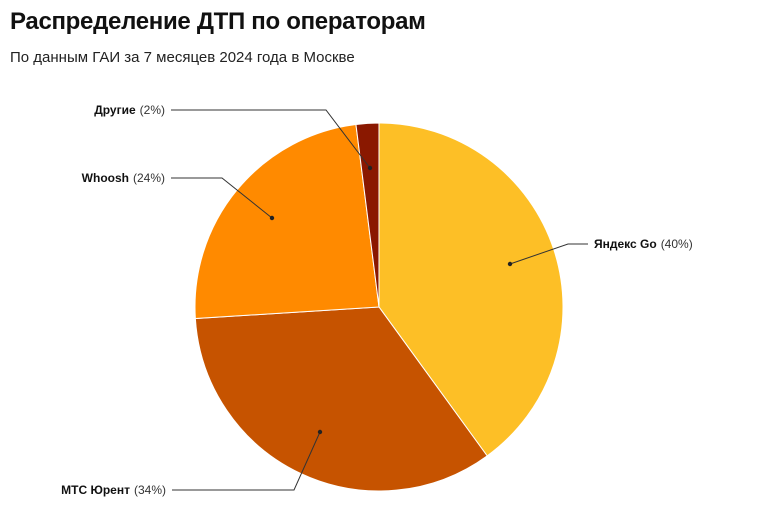 The height and width of the screenshot is (531, 758). Describe the element at coordinates (123, 178) in the screenshot. I see `label-whoosh: Whoosh (24%)` at that location.